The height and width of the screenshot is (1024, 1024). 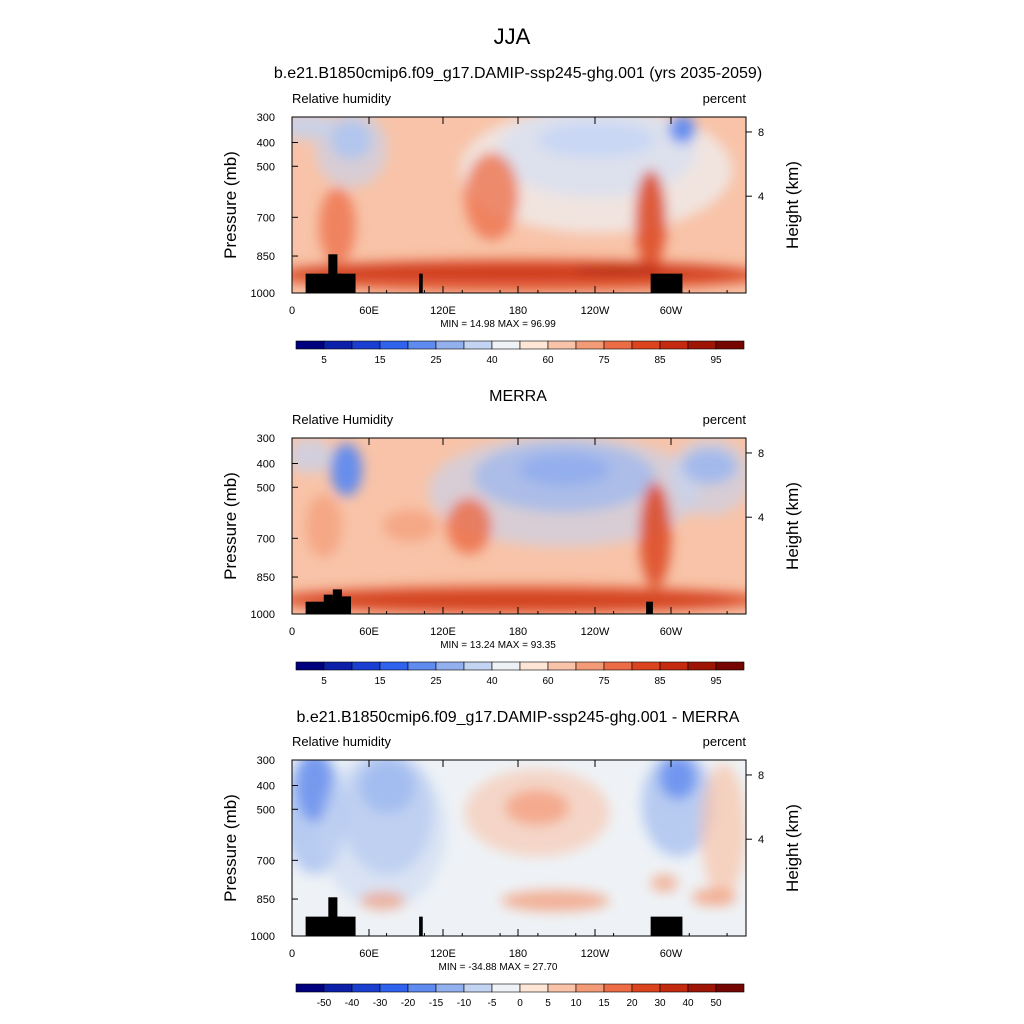 What do you see at coordinates (436, 1003) in the screenshot?
I see `colorbar-label: -15` at bounding box center [436, 1003].